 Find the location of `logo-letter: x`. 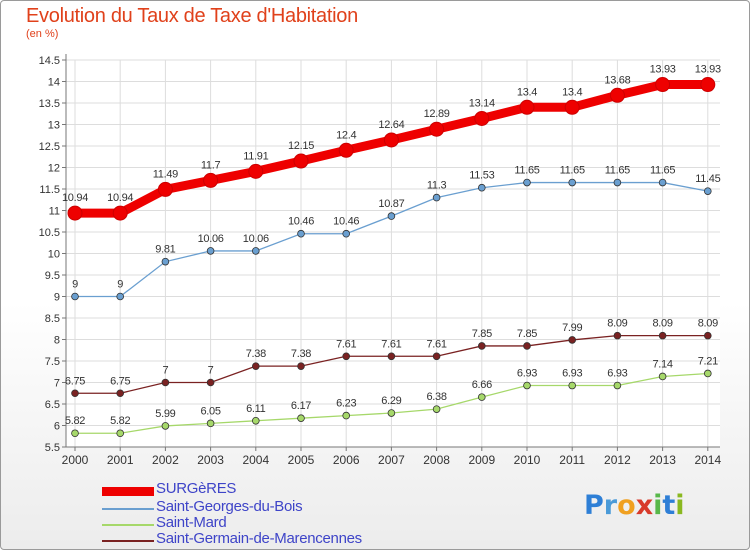

logo-letter: x is located at coordinates (644, 505).